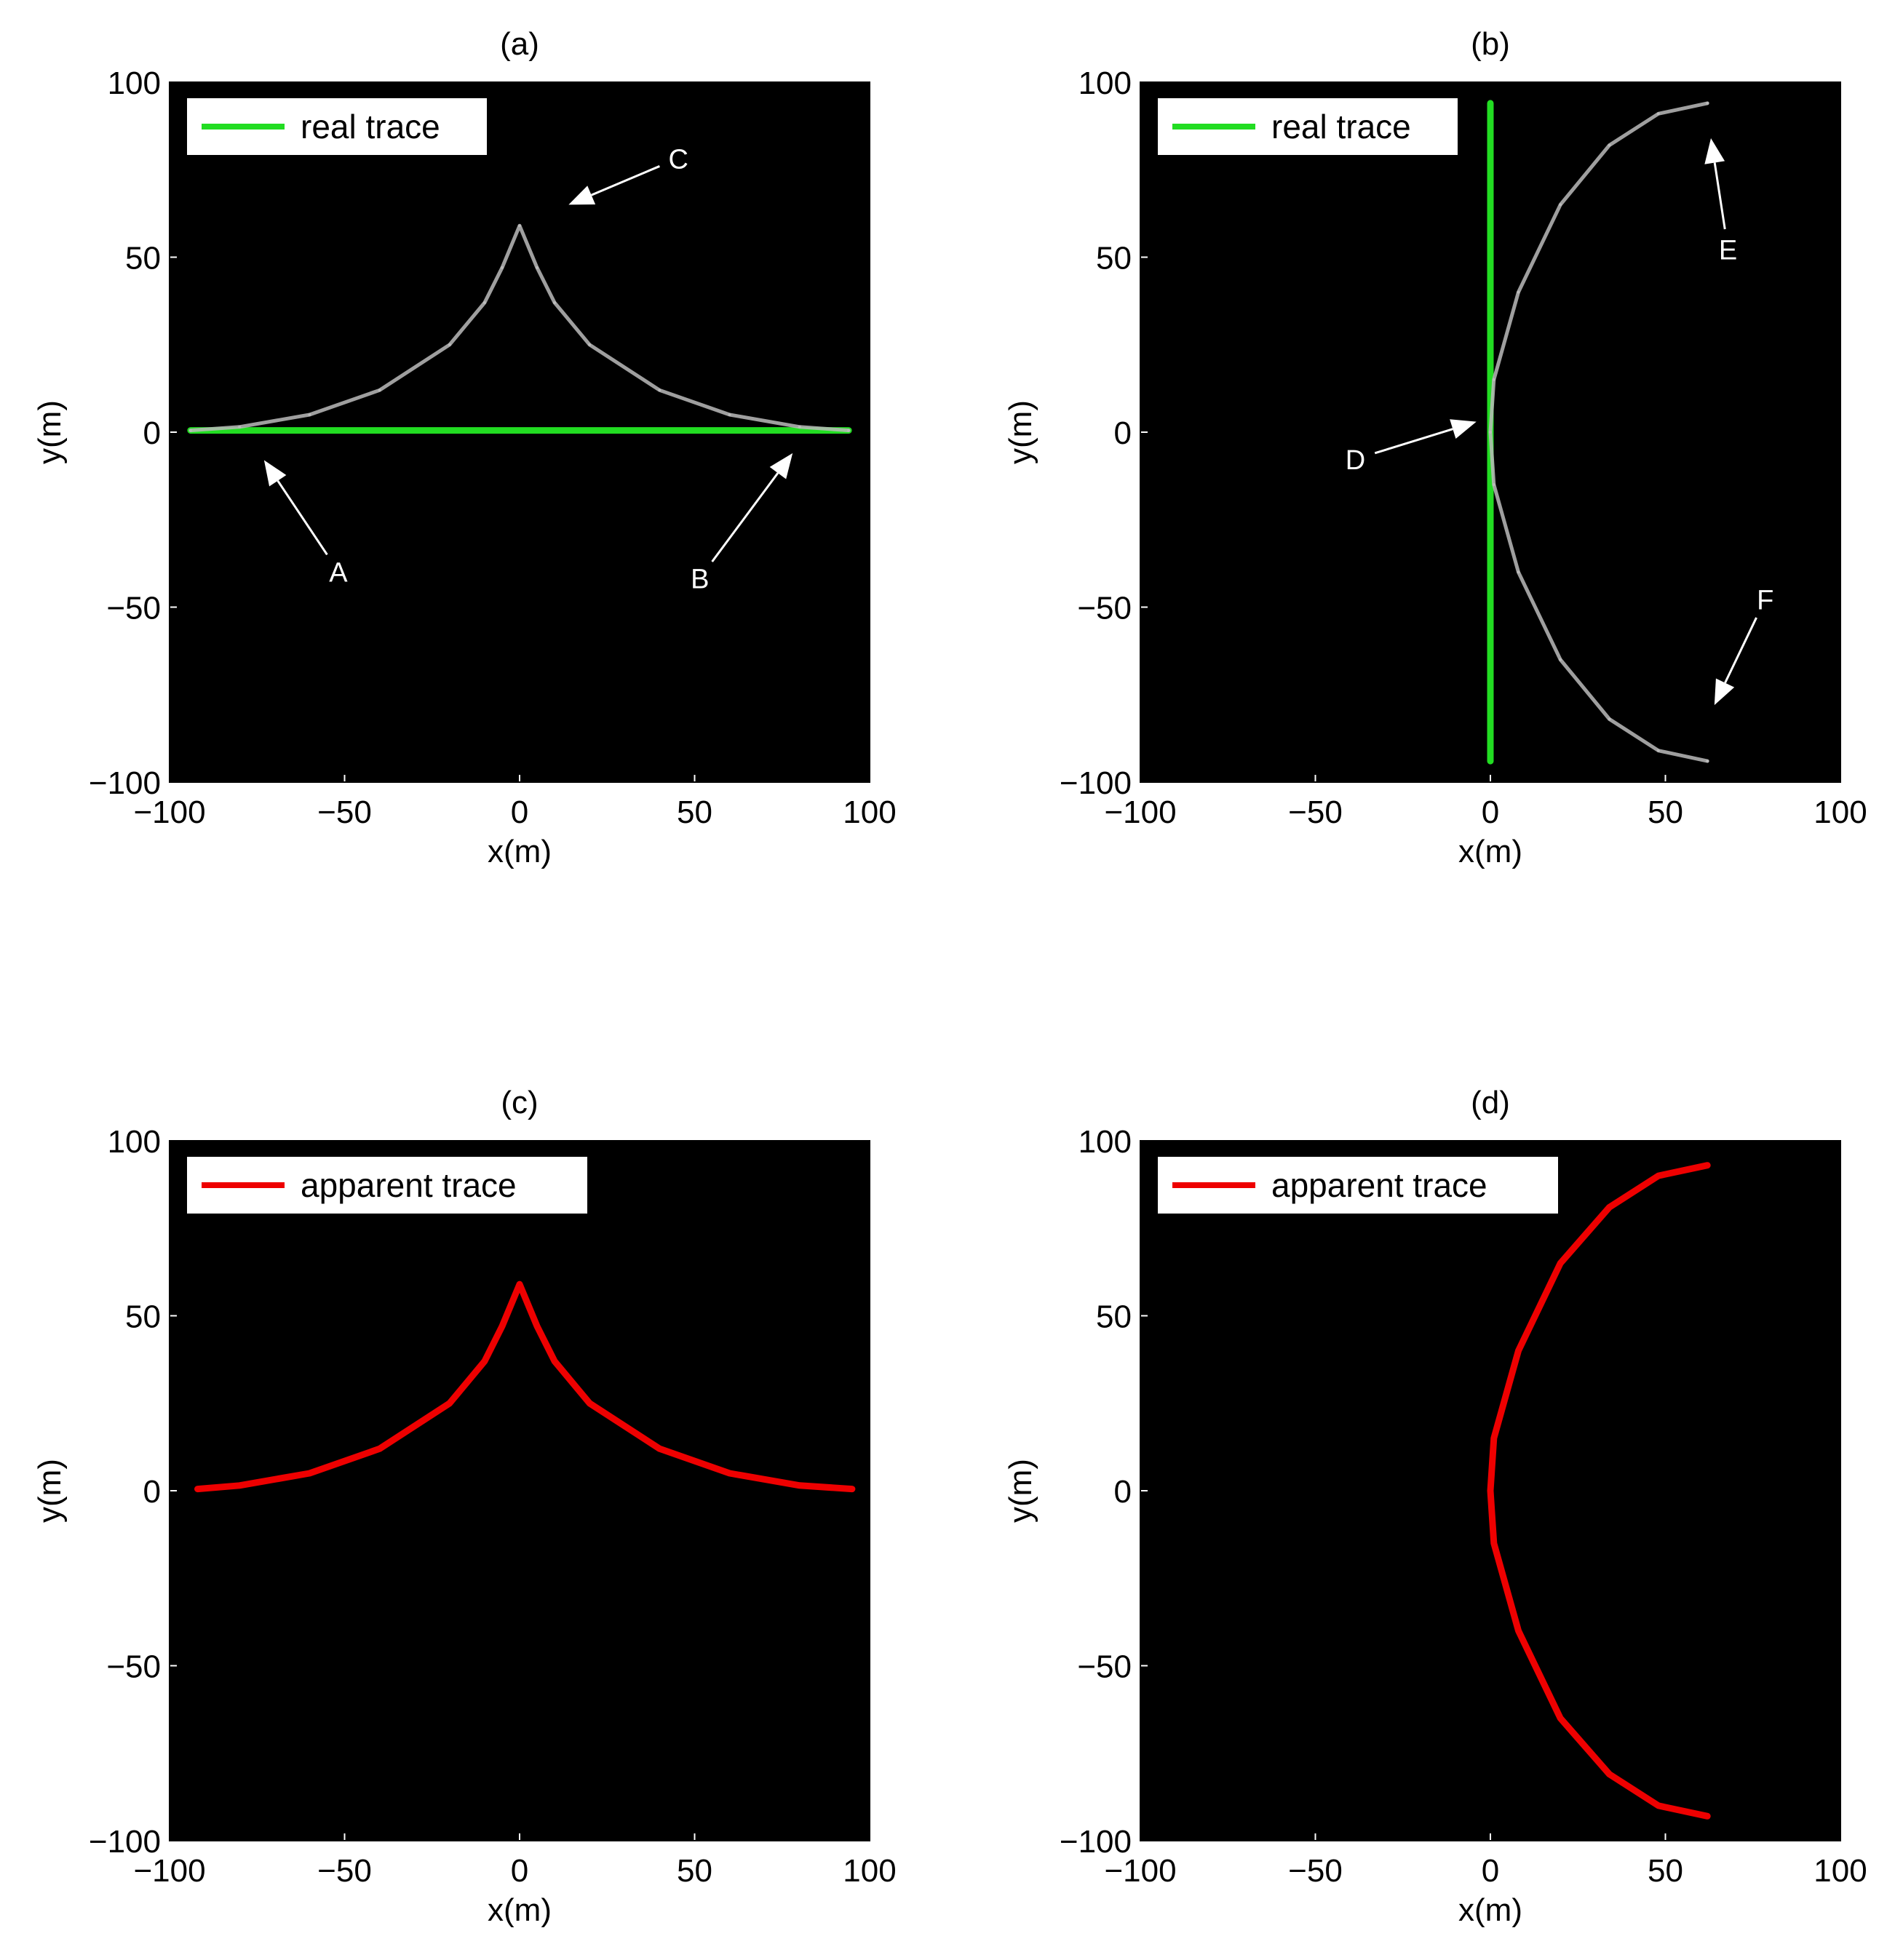 The width and height of the screenshot is (1895, 1960). Describe the element at coordinates (1308, 126) in the screenshot. I see `legend: real trace` at that location.